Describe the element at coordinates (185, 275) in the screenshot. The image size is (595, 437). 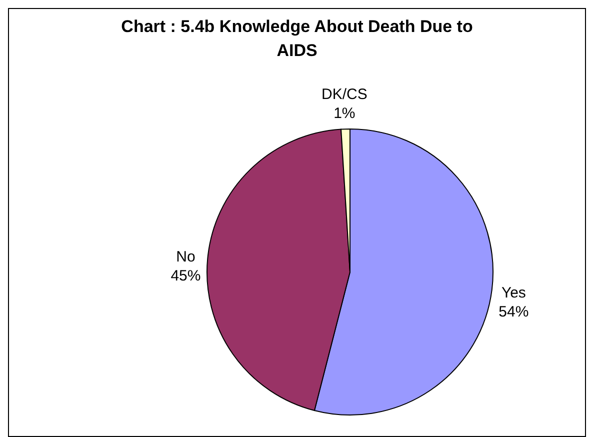
I see `data-label: 45%` at that location.